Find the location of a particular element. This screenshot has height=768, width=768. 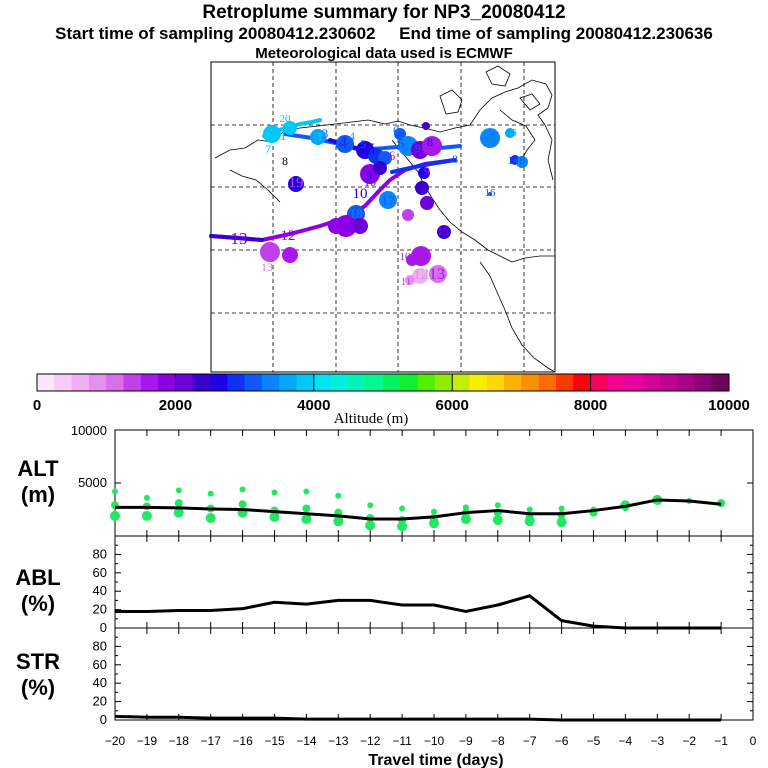

x-tick-label: −4 is located at coordinates (626, 741).